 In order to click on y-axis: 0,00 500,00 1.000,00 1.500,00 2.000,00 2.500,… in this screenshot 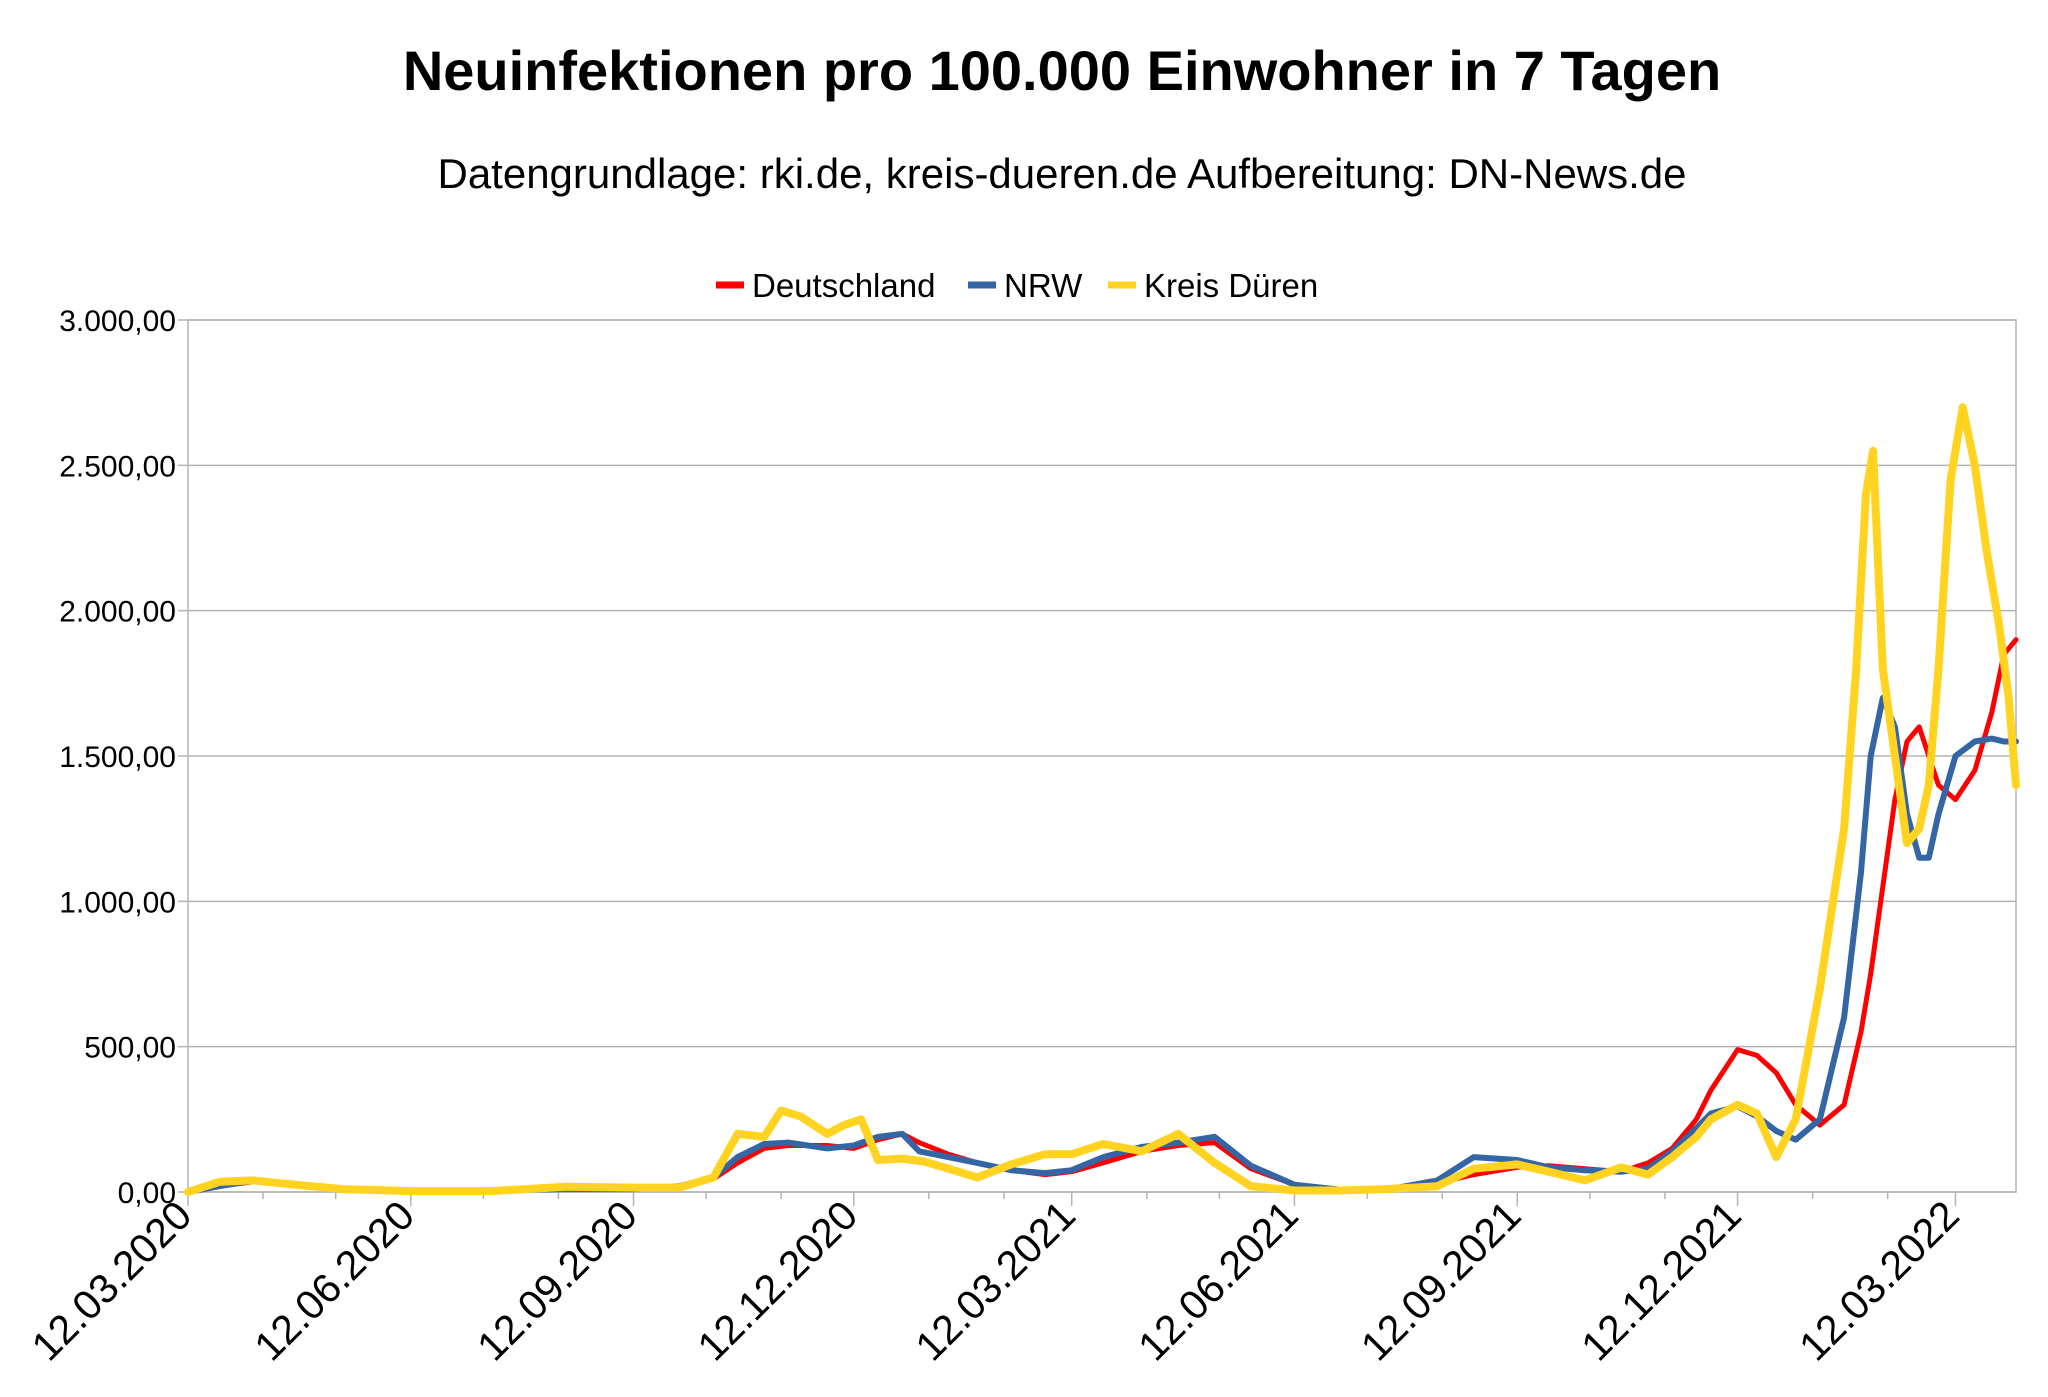, I will do `click(123, 757)`.